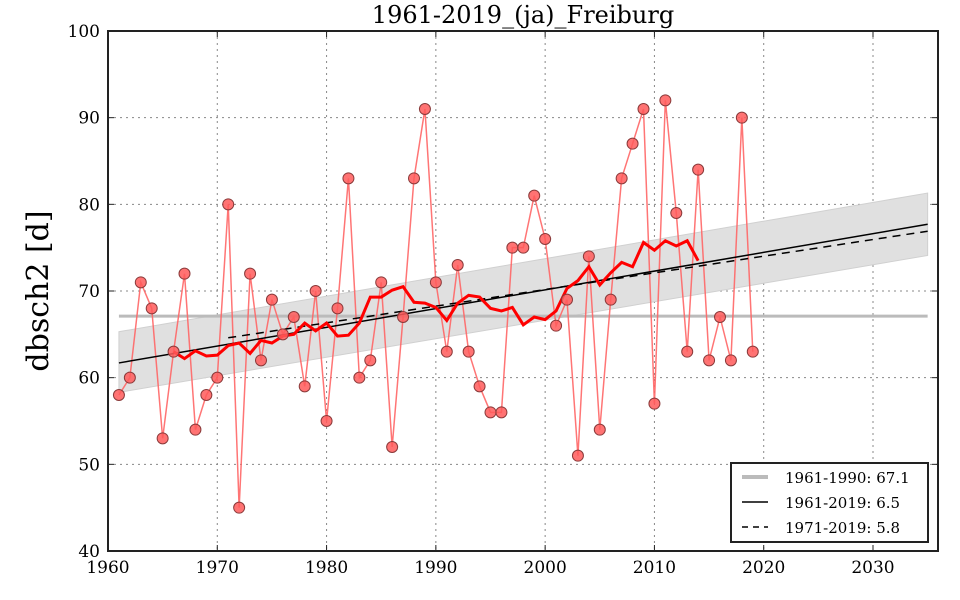  What do you see at coordinates (545, 568) in the screenshot?
I see `x-tick-label: 2000` at bounding box center [545, 568].